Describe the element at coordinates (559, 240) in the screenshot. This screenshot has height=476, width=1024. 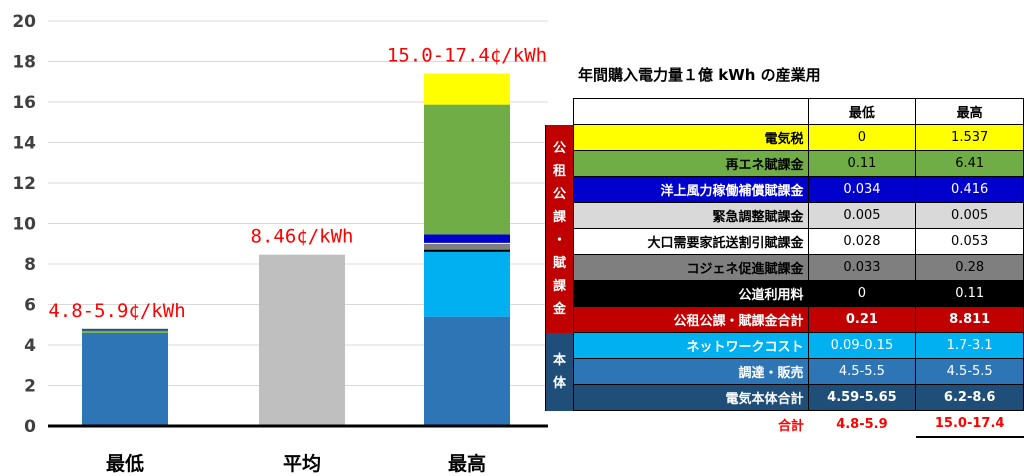
I see `group-label-char: ・` at that location.